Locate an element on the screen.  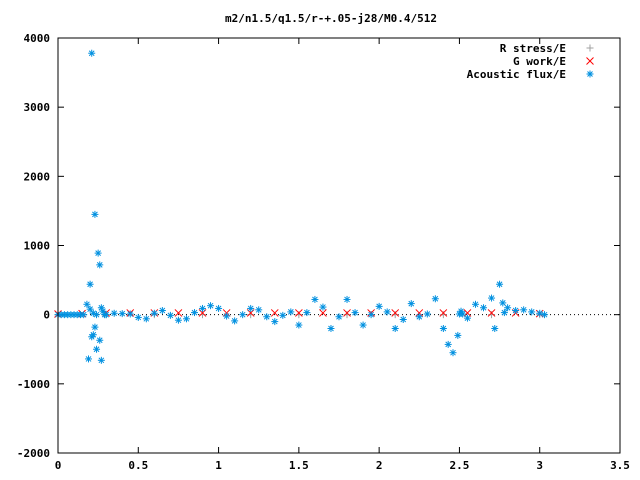
x-tick-label: 0.5 is located at coordinates (138, 465).